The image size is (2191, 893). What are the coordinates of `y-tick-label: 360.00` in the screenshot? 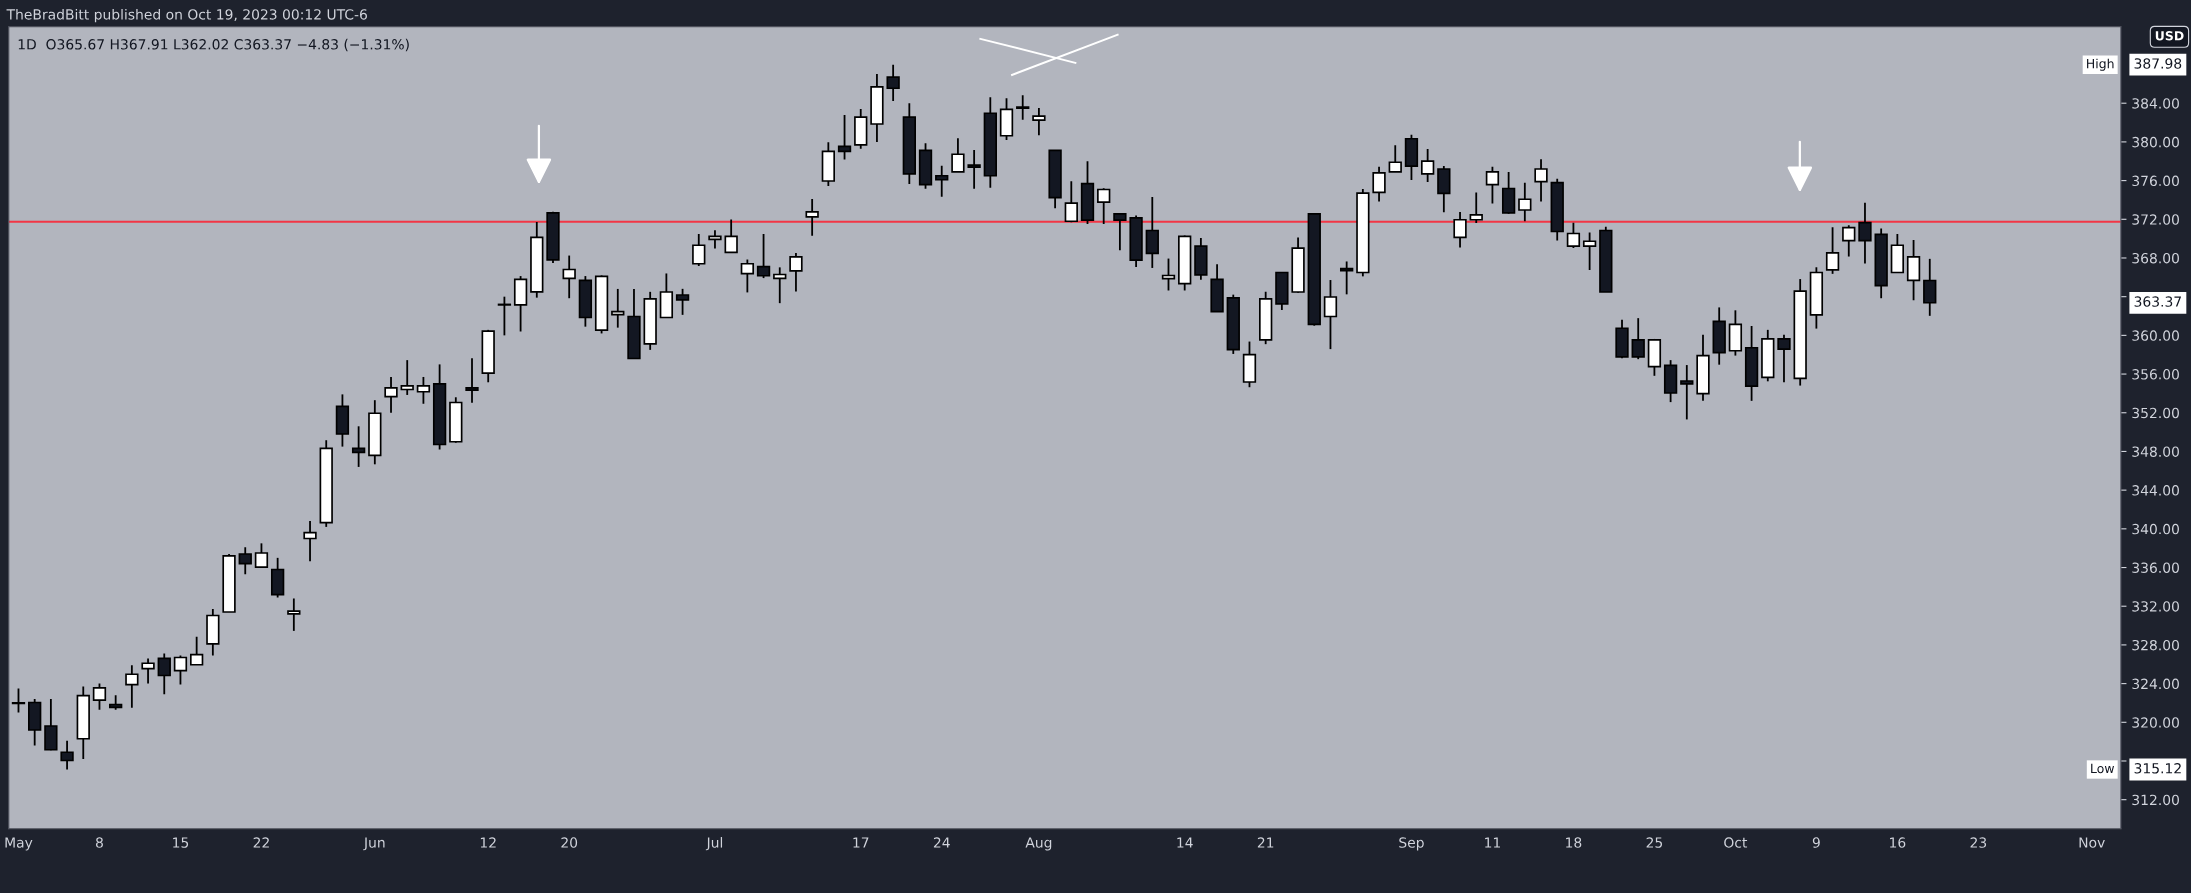 It's located at (2155, 335).